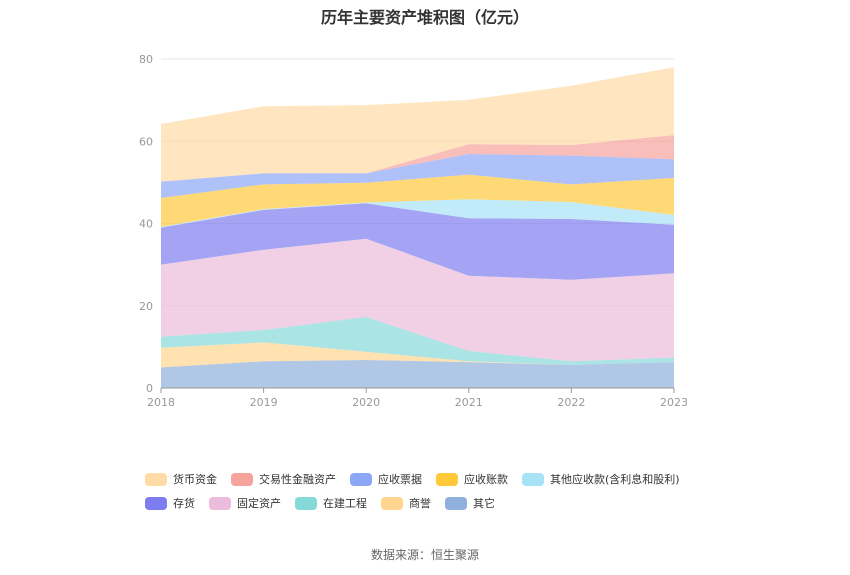 The image size is (850, 575). Describe the element at coordinates (170, 503) in the screenshot. I see `legend-item: 存货` at that location.